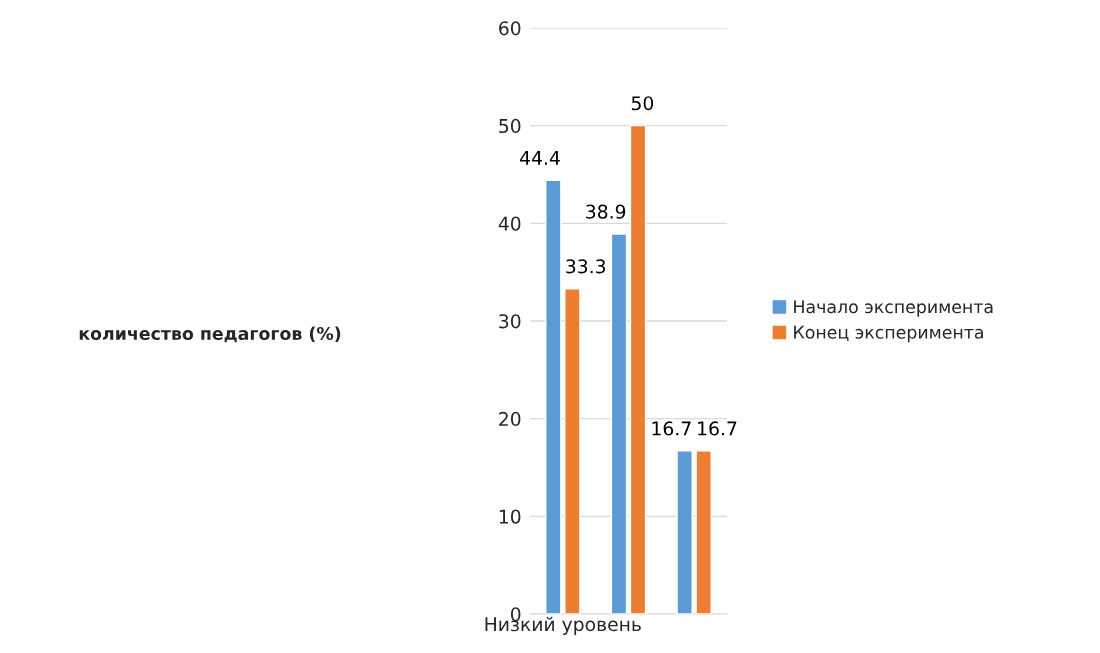 This screenshot has width=1100, height=653. I want to click on data-label: 44.4, so click(540, 158).